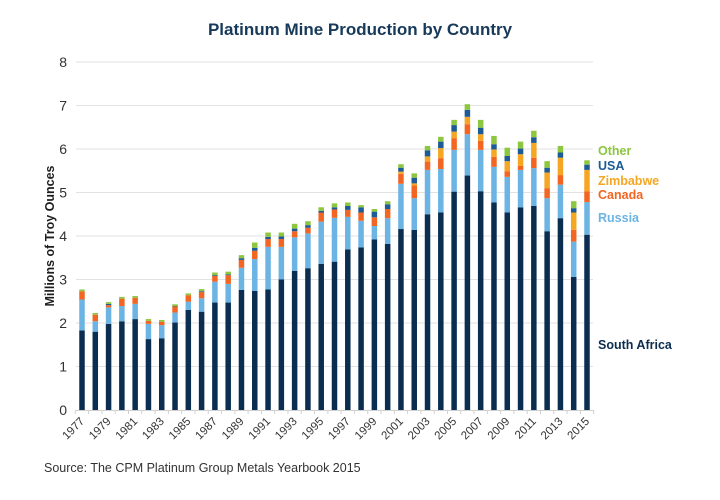 The height and width of the screenshot is (500, 720). Describe the element at coordinates (63, 193) in the screenshot. I see `y-tick-label: 5` at that location.